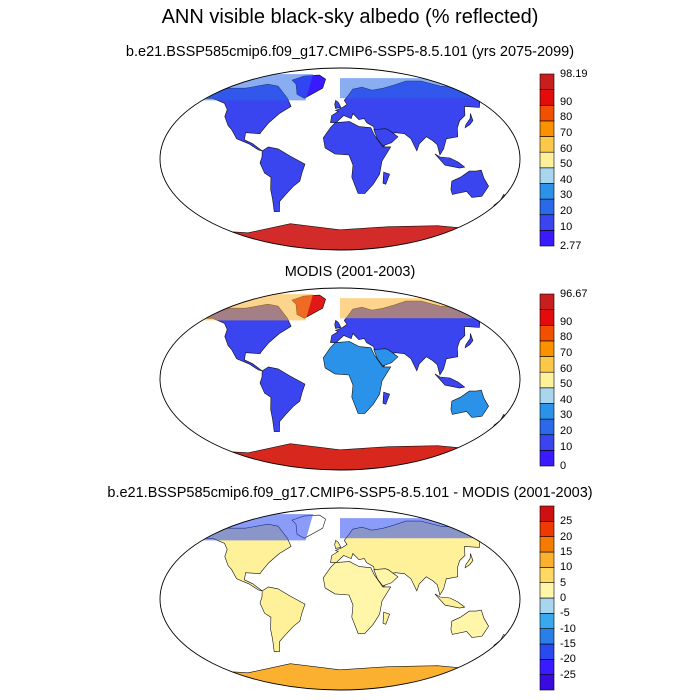 The height and width of the screenshot is (700, 700). Describe the element at coordinates (568, 628) in the screenshot. I see `colorbar-tick-label: -10` at that location.